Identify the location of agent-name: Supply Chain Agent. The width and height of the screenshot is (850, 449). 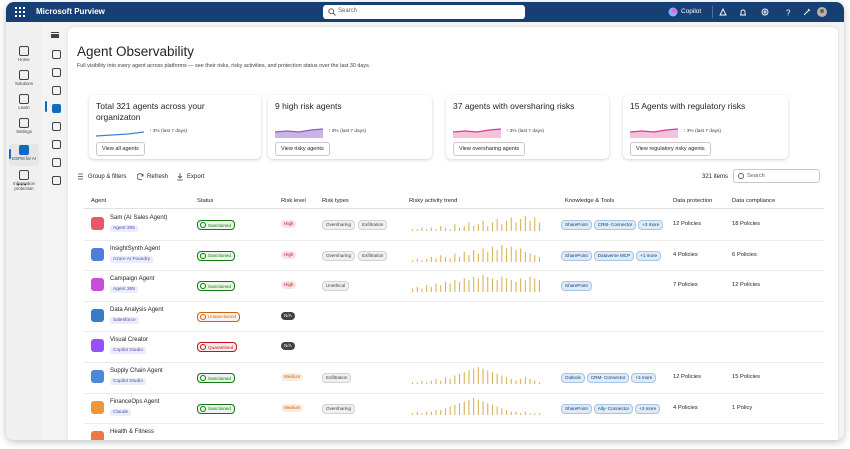
(136, 371).